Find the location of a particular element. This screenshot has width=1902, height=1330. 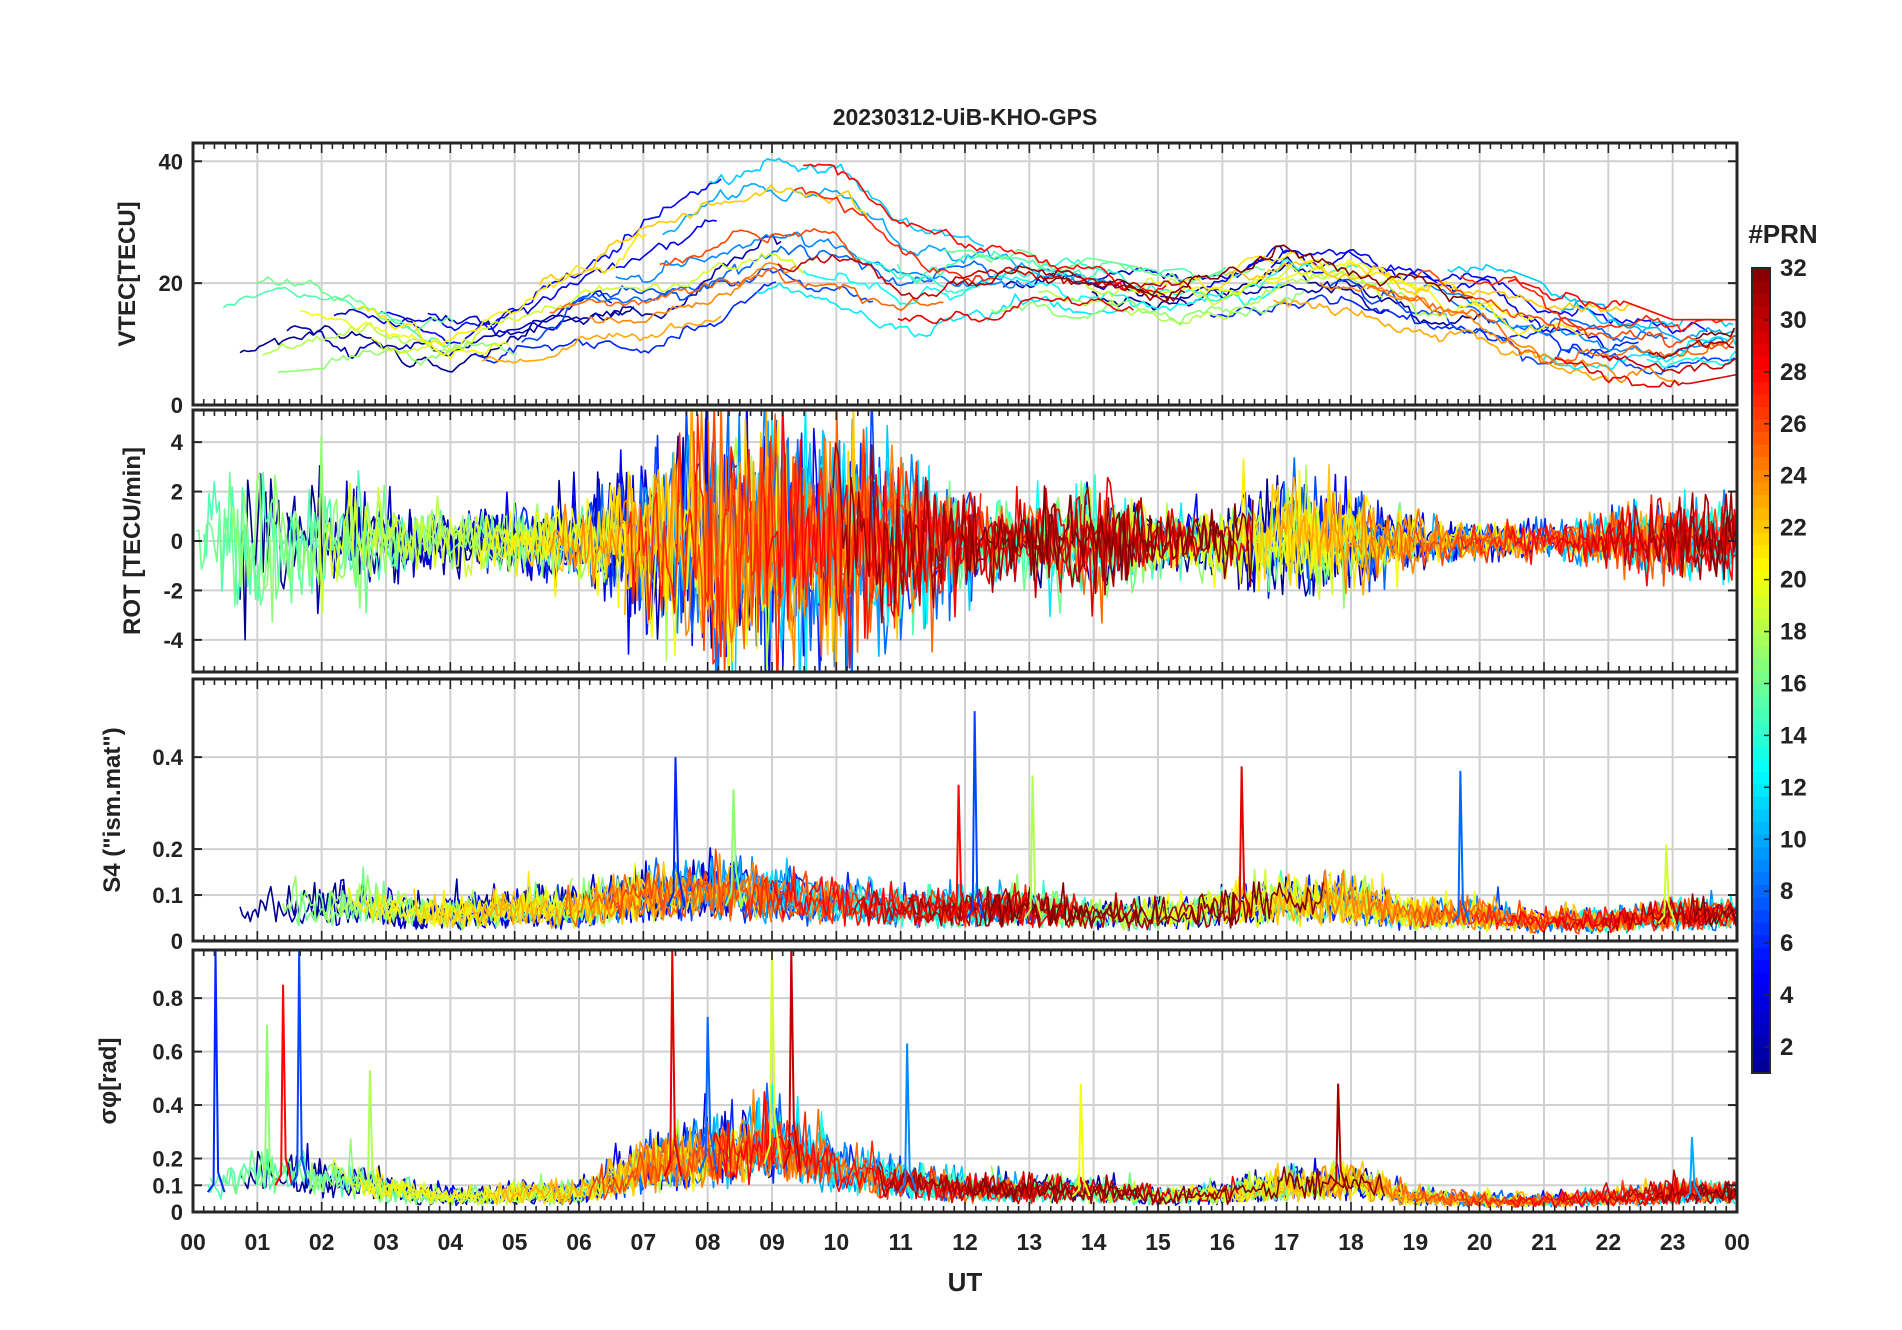

colorbar-tick-label: 20 is located at coordinates (1793, 580).